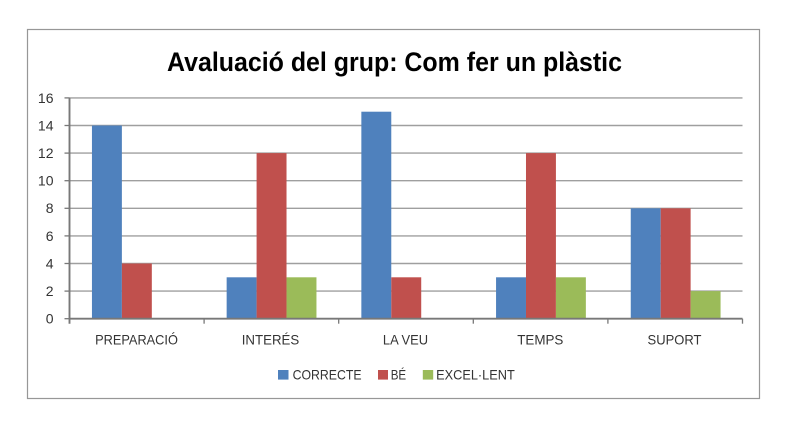  What do you see at coordinates (399, 374) in the screenshot?
I see `svg-text: BÉ` at bounding box center [399, 374].